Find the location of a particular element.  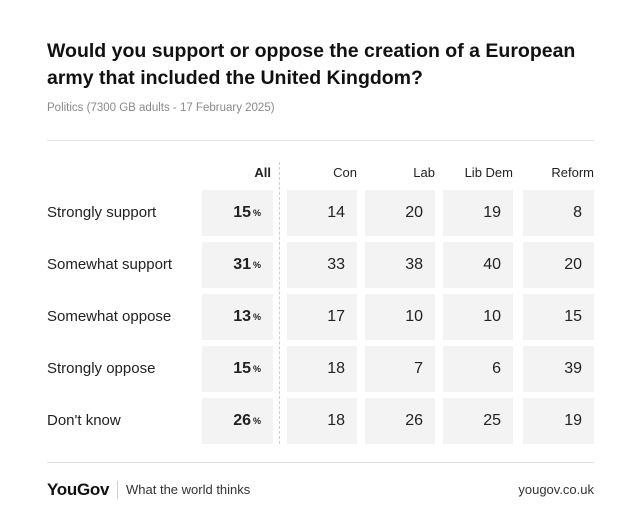

row-label: Somewhat support is located at coordinates (110, 264).